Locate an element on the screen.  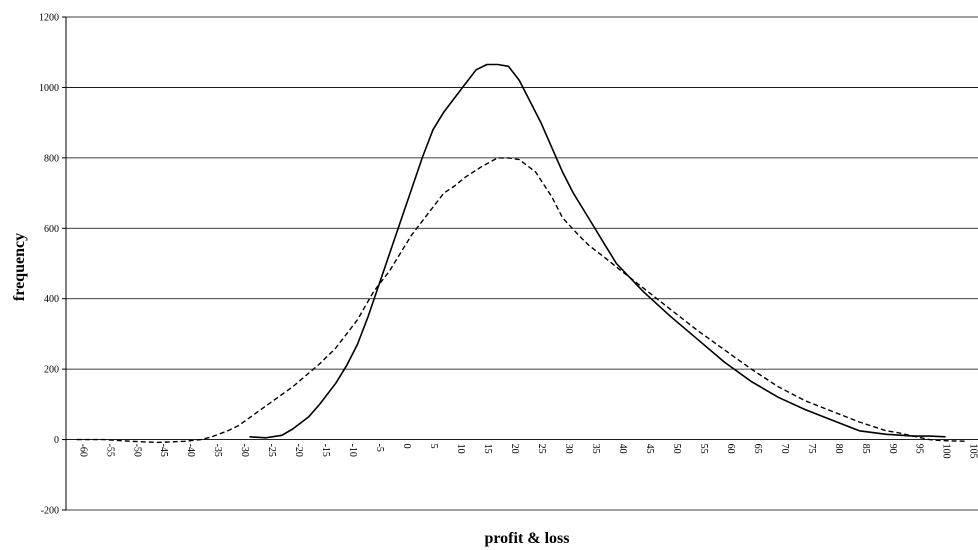
x-tick-label: -50 is located at coordinates (136, 450).